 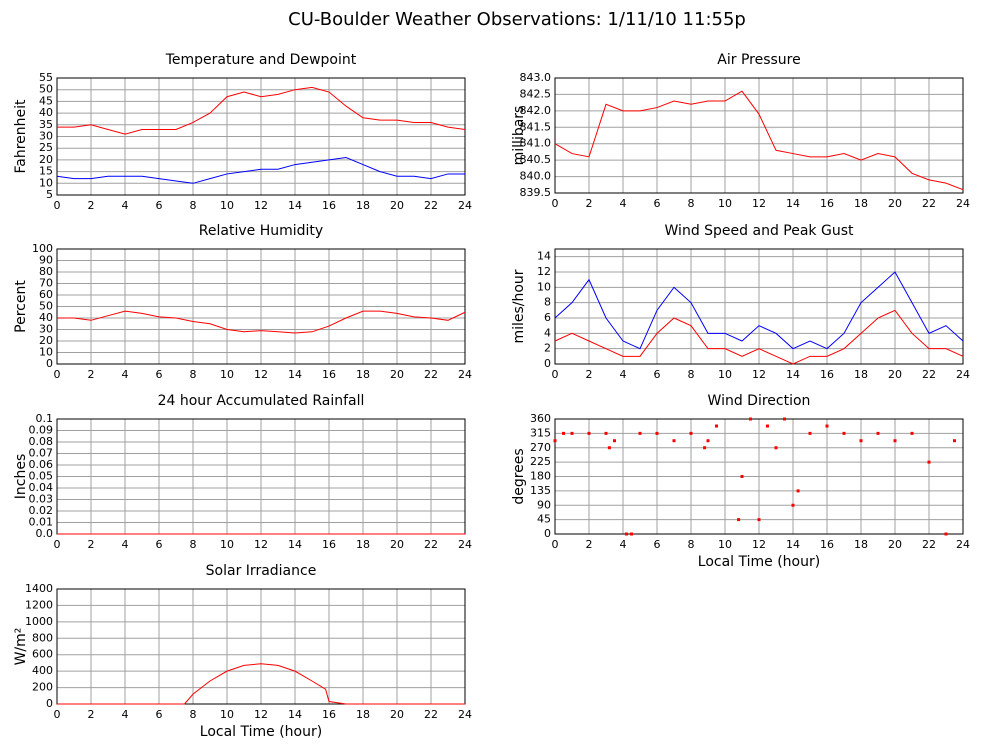 I want to click on y-tick-label: 4, so click(x=547, y=332).